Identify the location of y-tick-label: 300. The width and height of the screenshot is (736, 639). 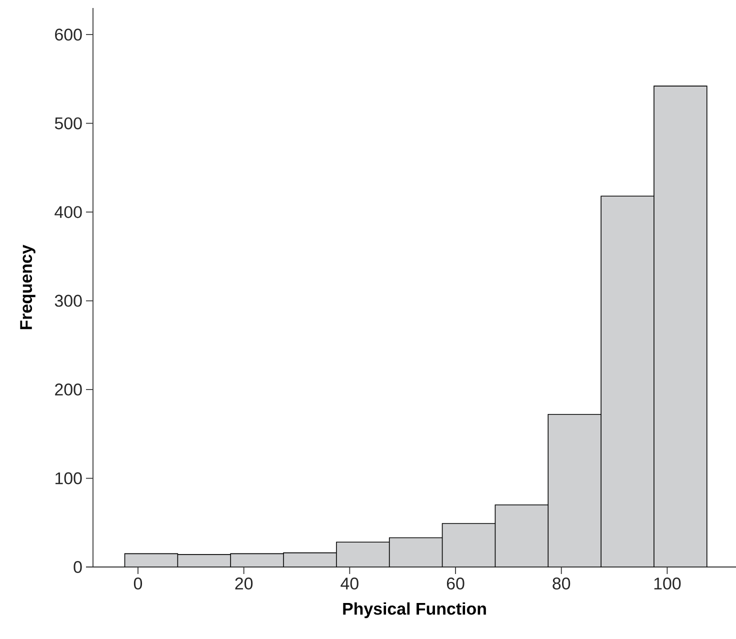
(68, 300).